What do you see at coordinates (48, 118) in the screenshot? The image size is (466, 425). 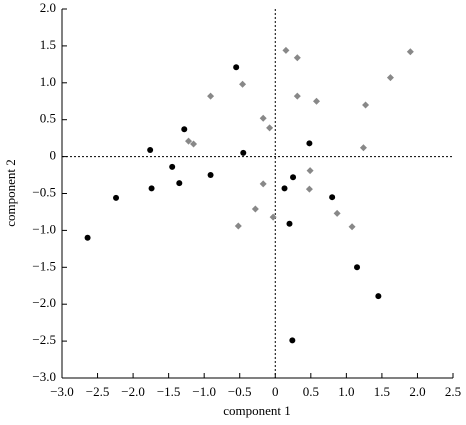 I see `y-tick-label: 0.5` at bounding box center [48, 118].